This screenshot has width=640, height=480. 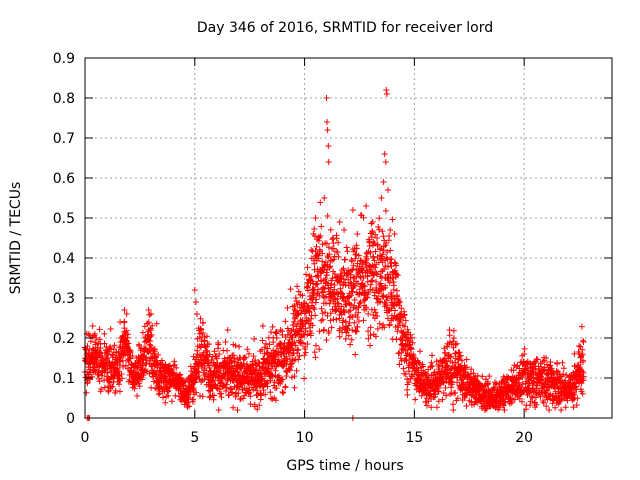 What do you see at coordinates (64, 339) in the screenshot?
I see `y-tick-label: 0.2` at bounding box center [64, 339].